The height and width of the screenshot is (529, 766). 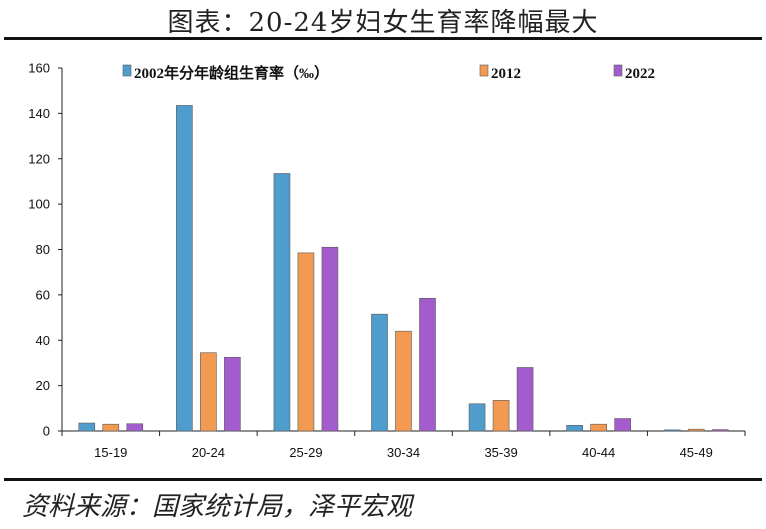 I want to click on x-tick-label: 25-29, so click(x=305, y=452).